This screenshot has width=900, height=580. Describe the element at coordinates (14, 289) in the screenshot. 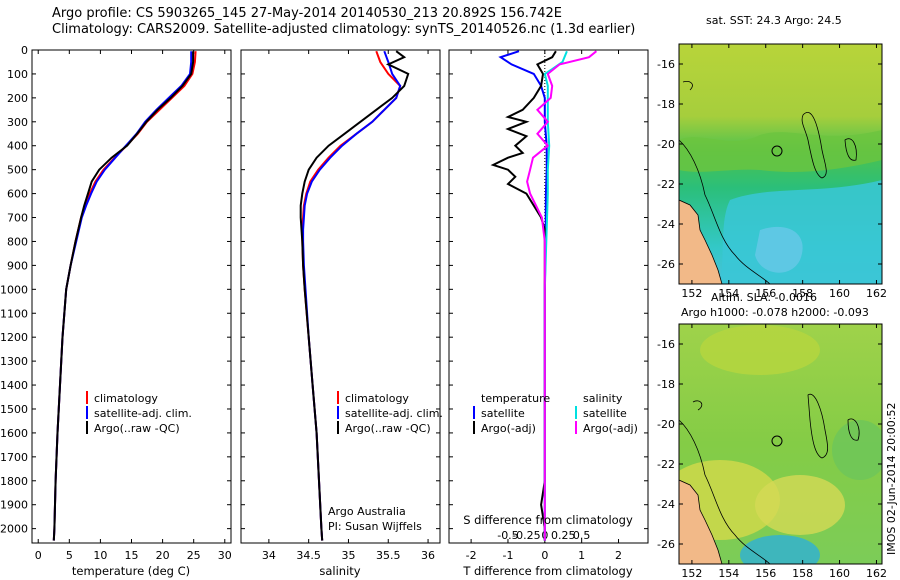

I see `y-tick-label: 1000` at that location.